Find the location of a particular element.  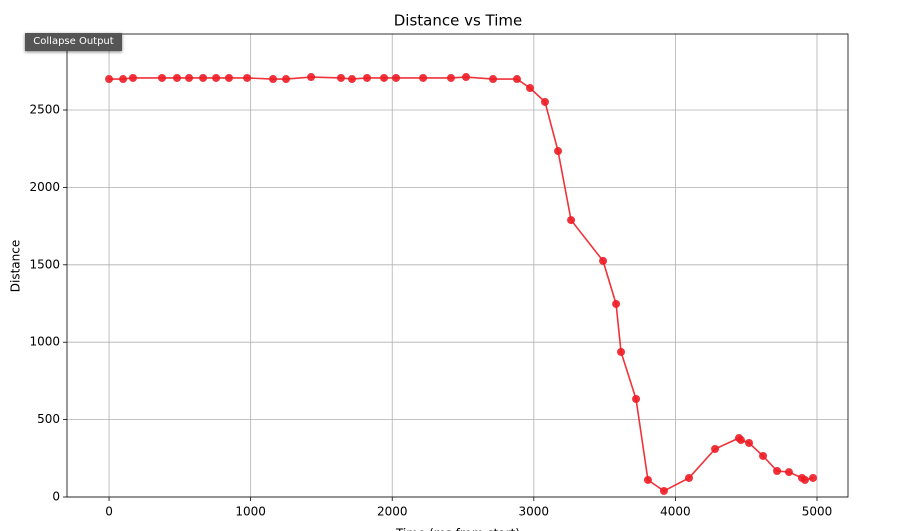

x-tick-label: 2000 is located at coordinates (392, 512).